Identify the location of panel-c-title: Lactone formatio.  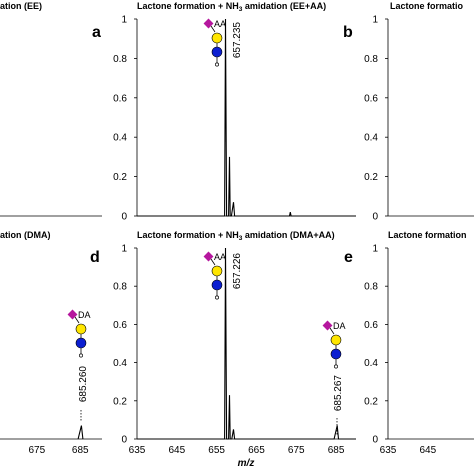
(427, 6).